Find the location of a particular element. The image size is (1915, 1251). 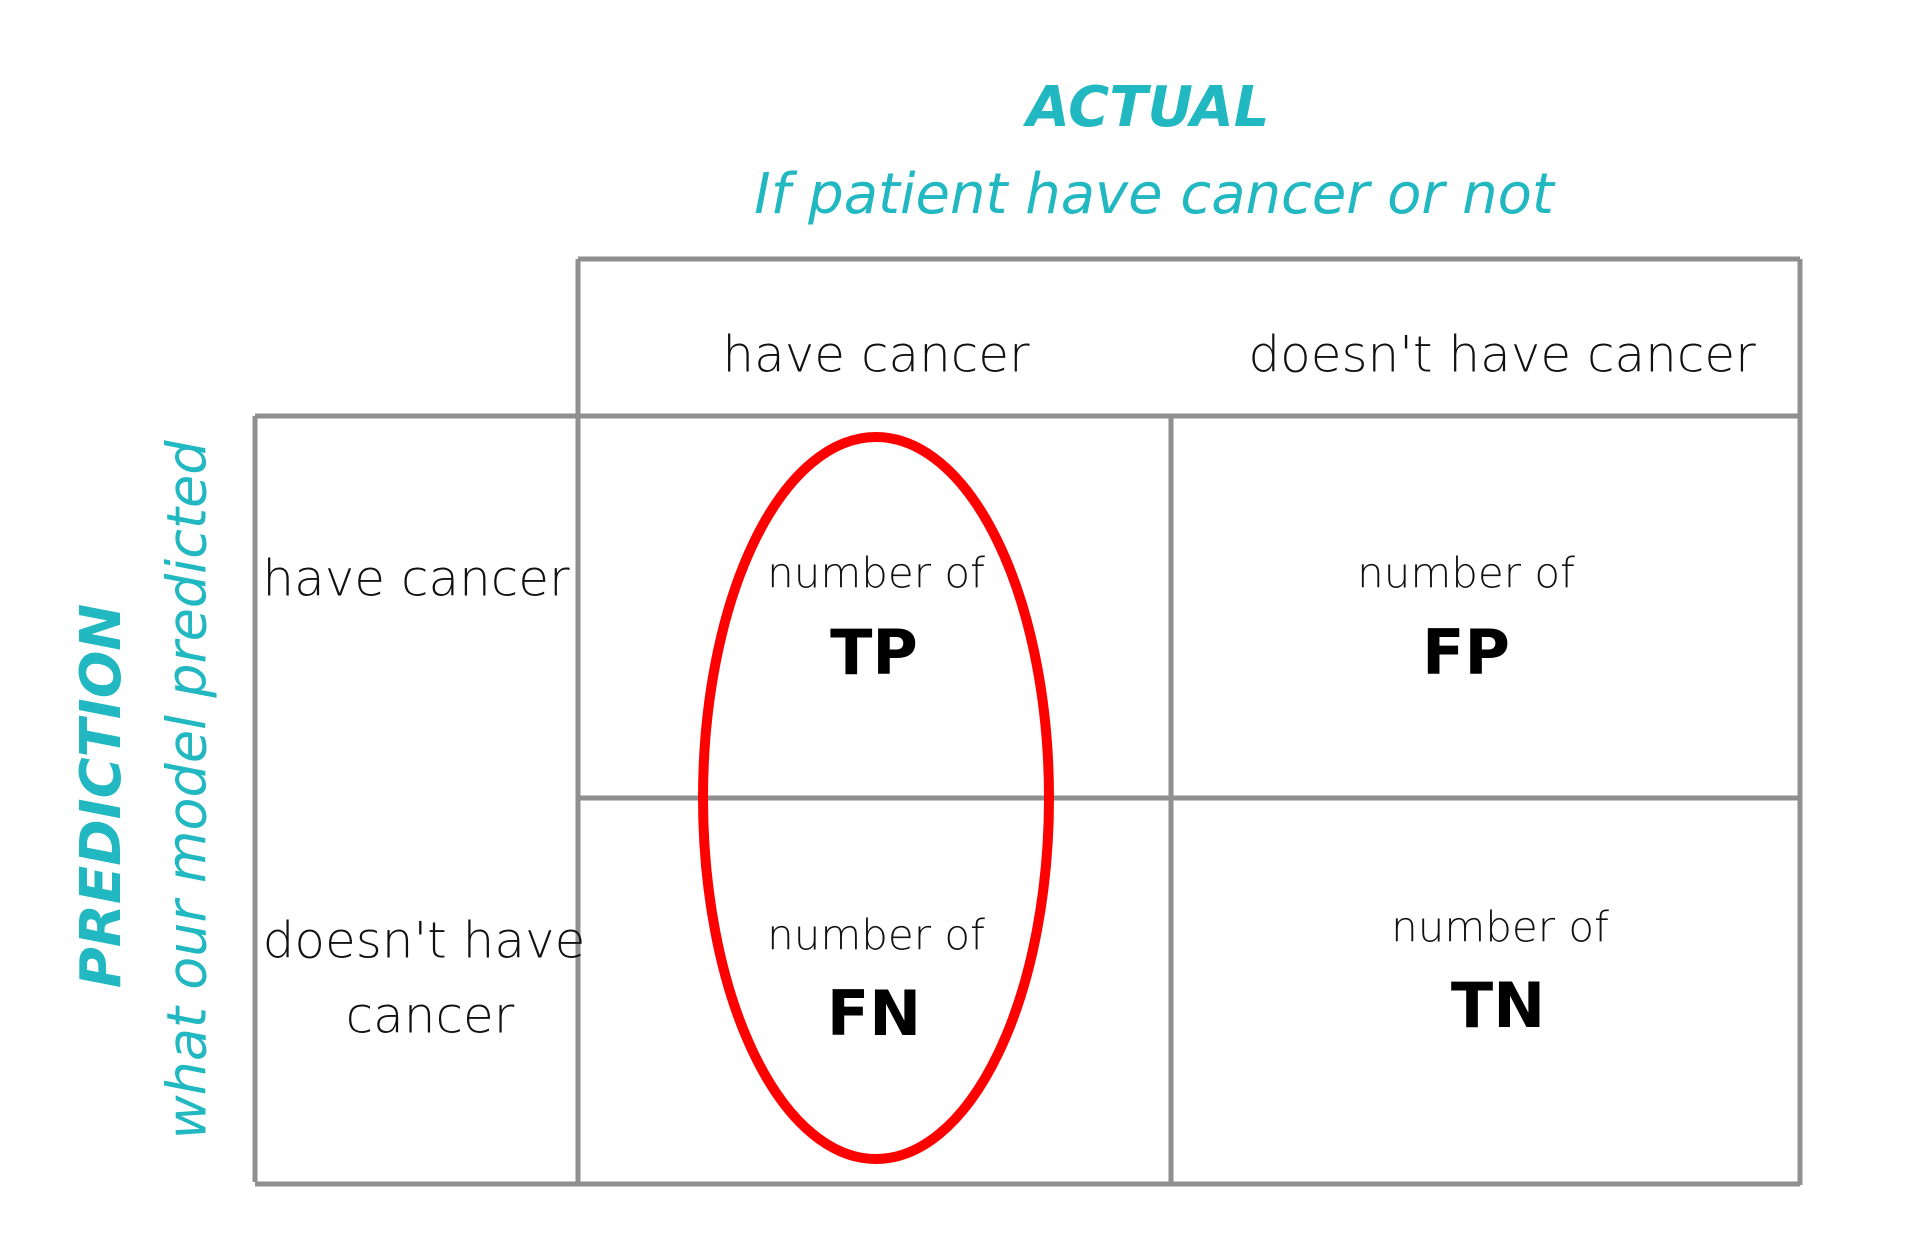

row-header: doesn't have is located at coordinates (424, 941).